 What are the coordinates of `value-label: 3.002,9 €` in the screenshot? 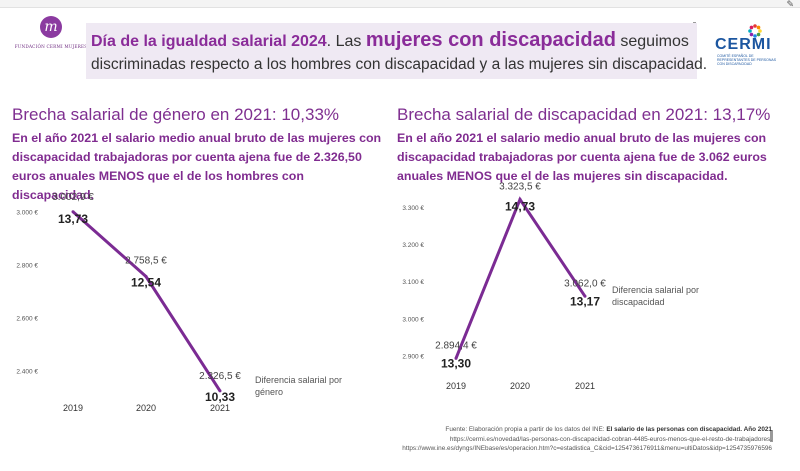 It's located at (73, 197).